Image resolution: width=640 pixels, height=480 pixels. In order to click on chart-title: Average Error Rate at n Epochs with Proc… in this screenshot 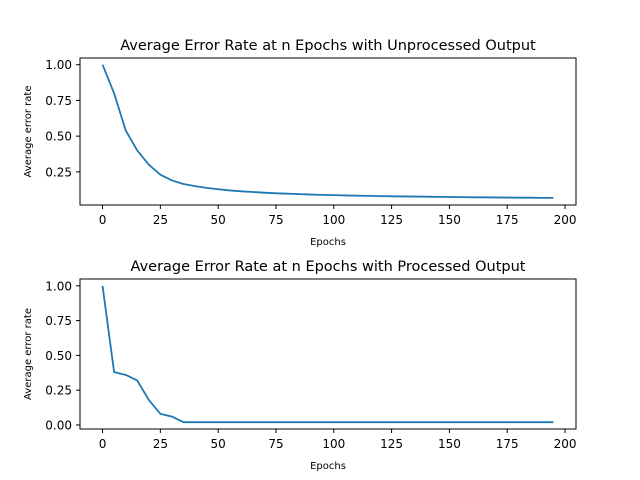, I will do `click(328, 267)`.